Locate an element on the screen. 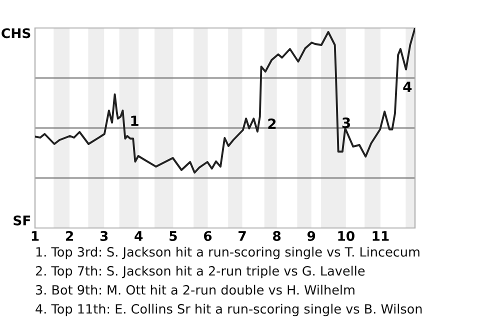 The width and height of the screenshot is (480, 320). x-tick-label: 7 is located at coordinates (242, 236).